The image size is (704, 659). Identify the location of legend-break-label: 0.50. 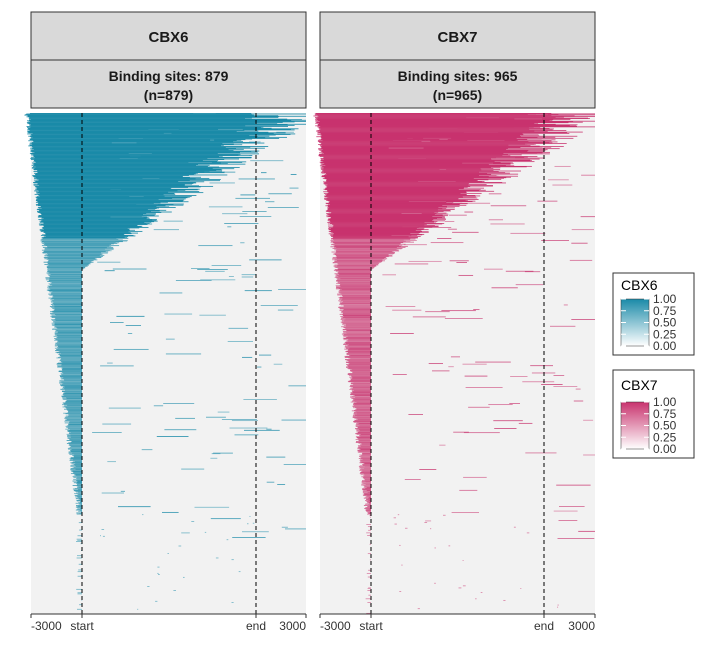
(665, 426).